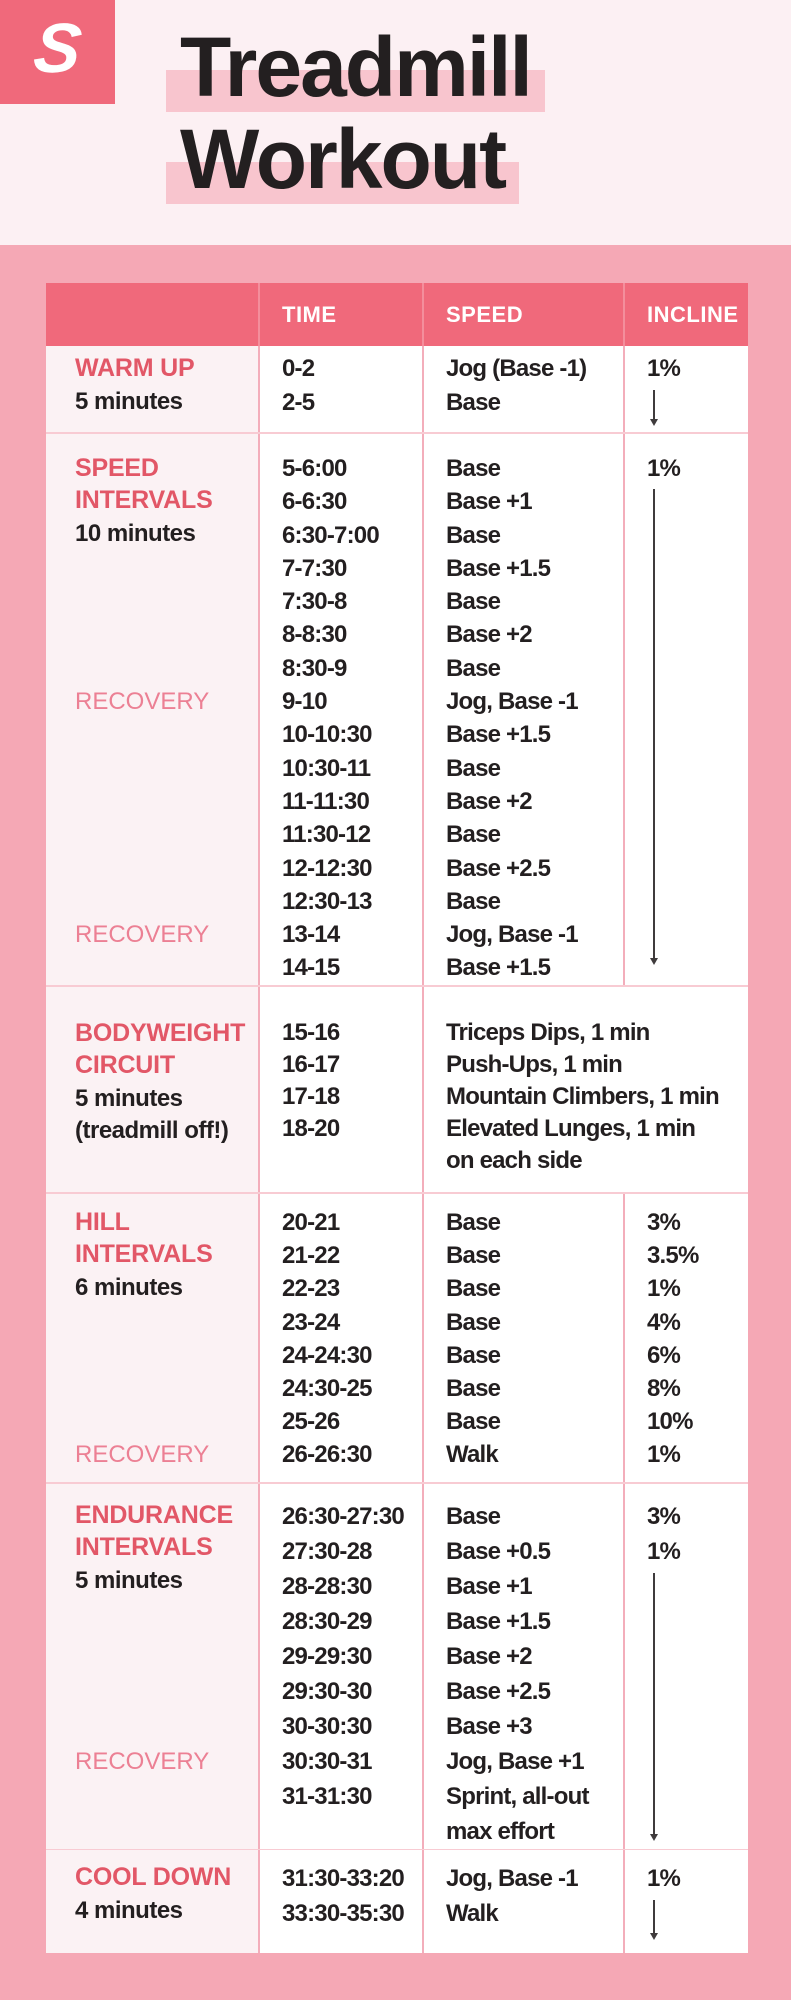 This screenshot has width=791, height=2000. Describe the element at coordinates (153, 1877) in the screenshot. I see `section-label: COOL DOWN` at that location.